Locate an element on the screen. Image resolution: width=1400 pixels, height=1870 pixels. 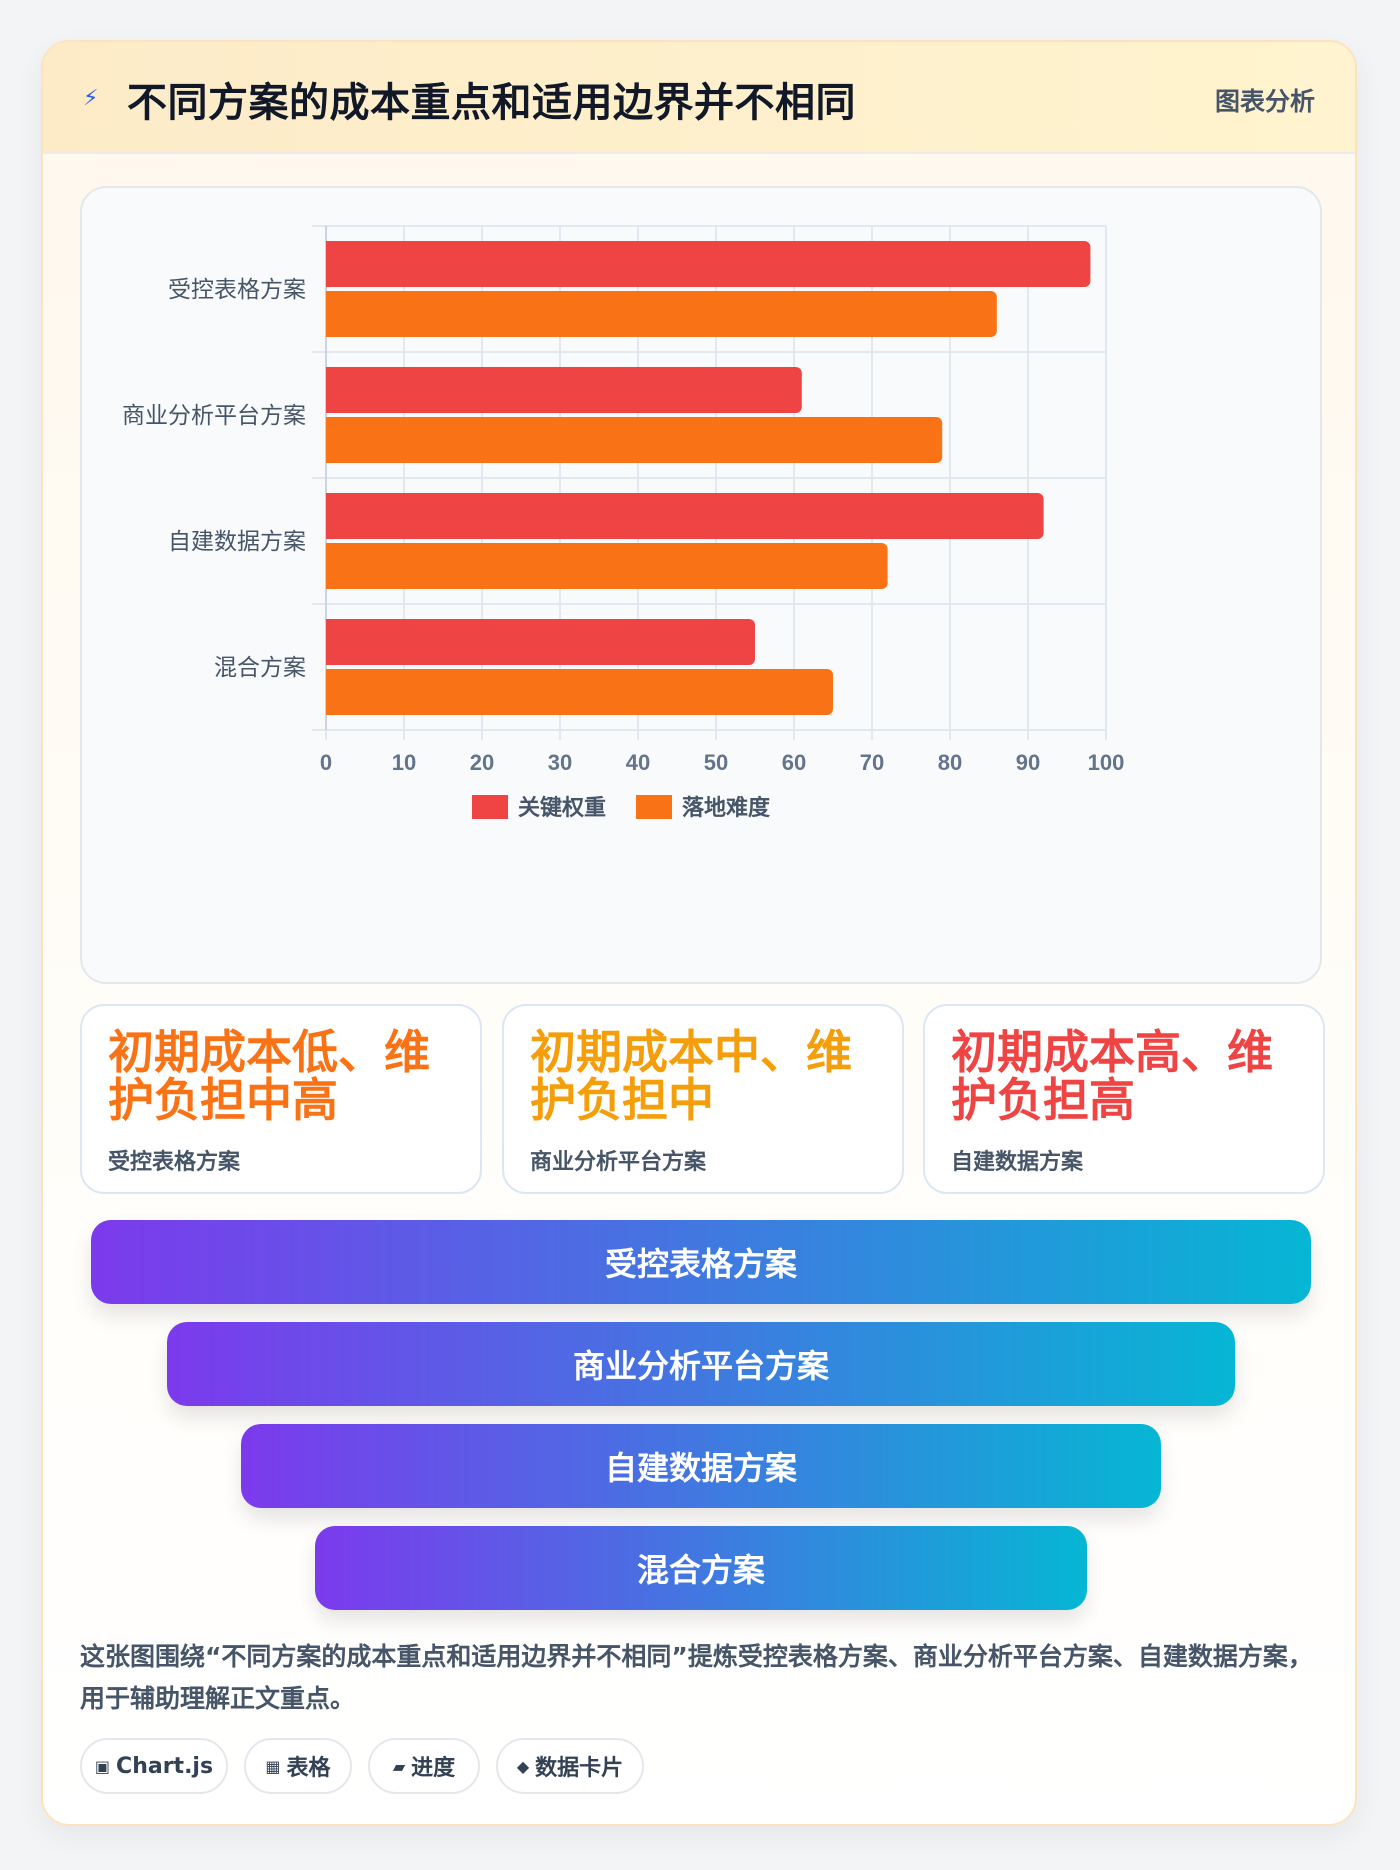
legend-label: 落地难度 is located at coordinates (726, 808).